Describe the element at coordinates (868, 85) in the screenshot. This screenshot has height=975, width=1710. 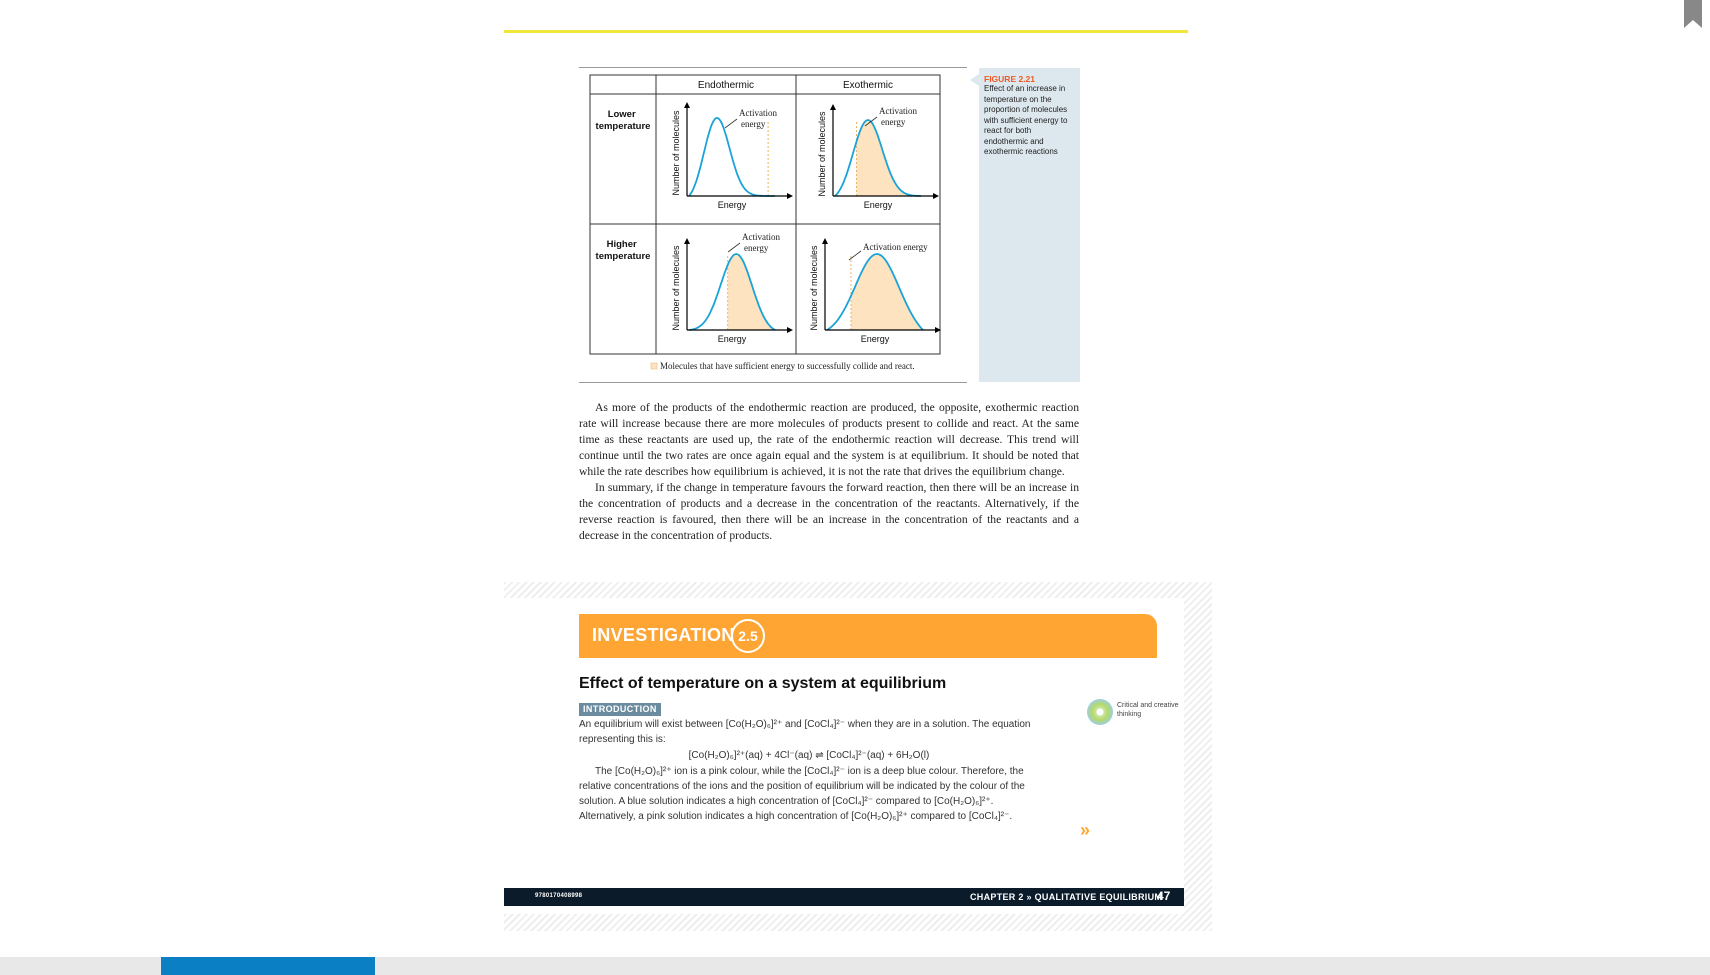
I see `col-header-exothermic: Exothermic` at that location.